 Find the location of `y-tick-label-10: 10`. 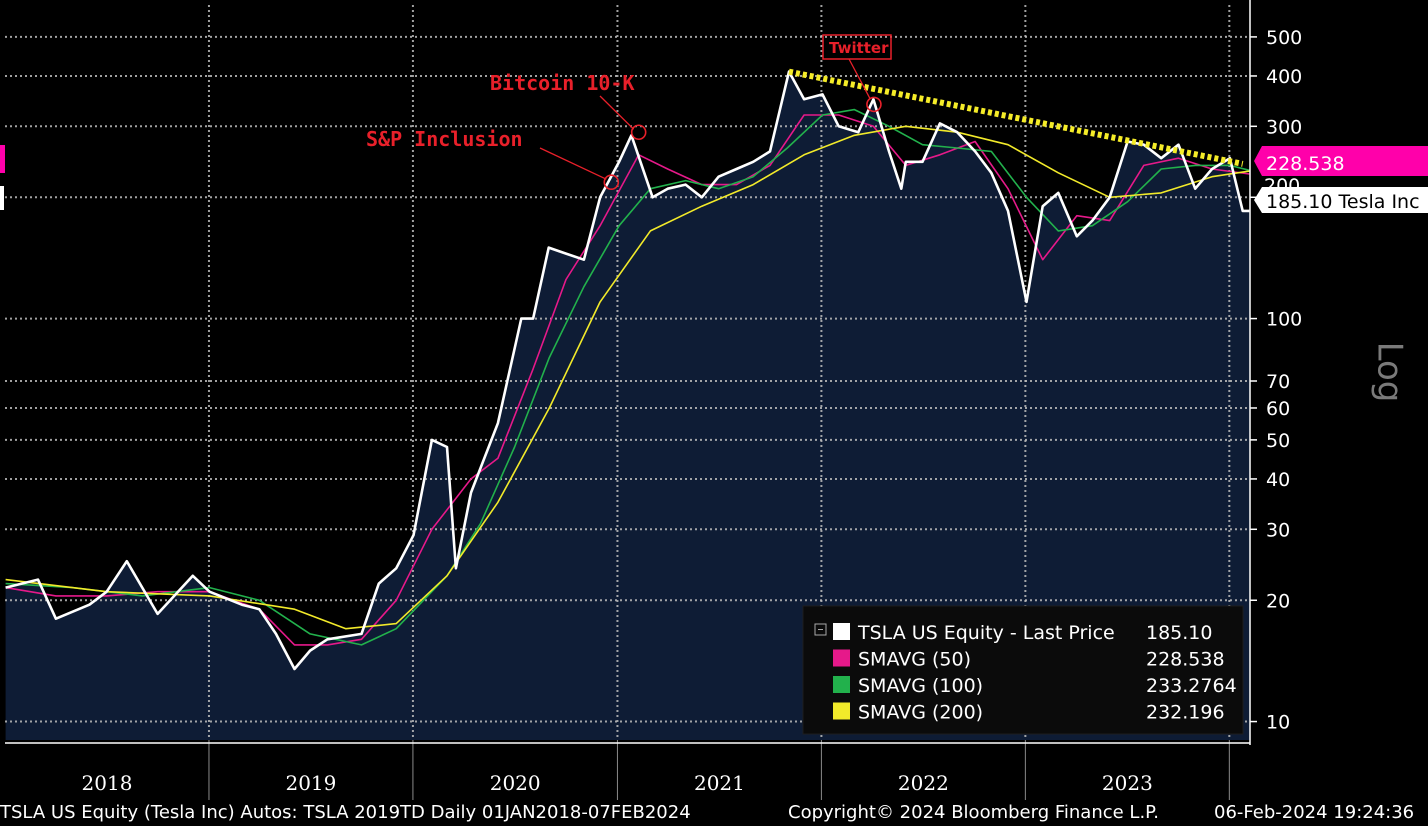

y-tick-label-10: 10 is located at coordinates (1278, 723).